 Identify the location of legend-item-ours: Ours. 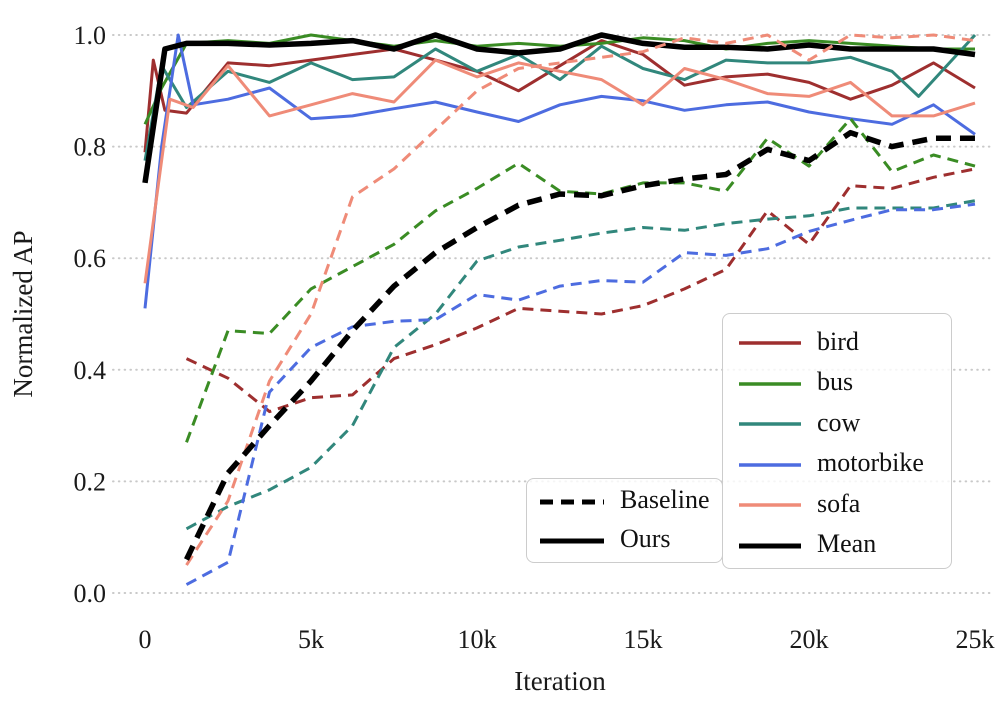
(630, 540).